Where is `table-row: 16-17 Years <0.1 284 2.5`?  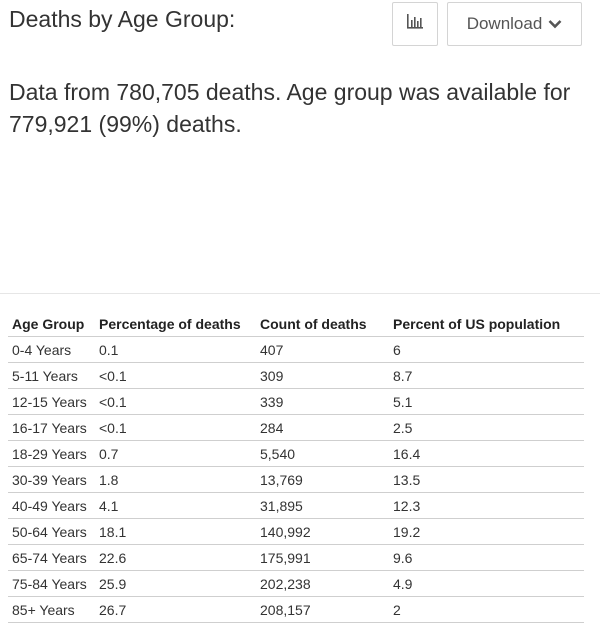
table-row: 16-17 Years <0.1 284 2.5 is located at coordinates (296, 427).